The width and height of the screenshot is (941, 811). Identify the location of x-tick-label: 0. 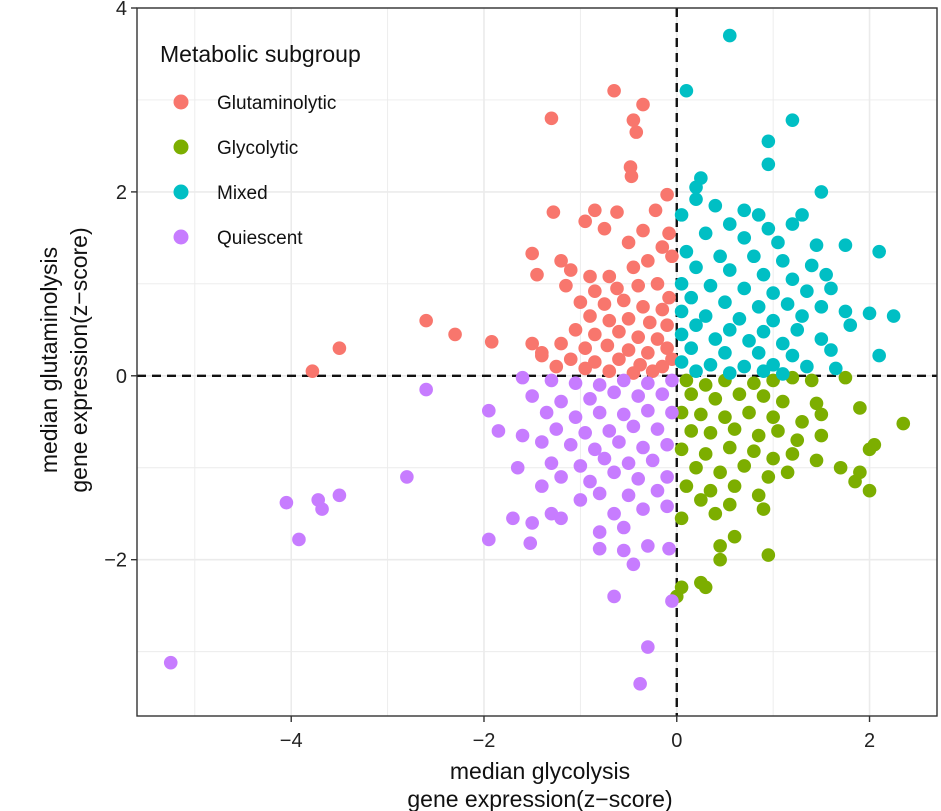
(676, 741).